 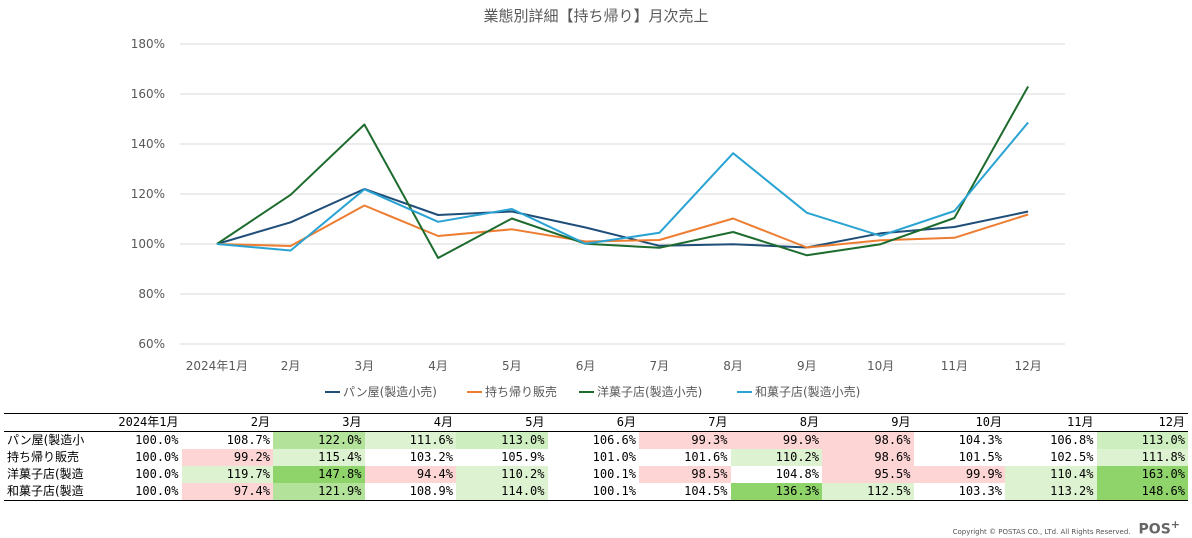 I want to click on x-tick-label: 3月, so click(x=365, y=366).